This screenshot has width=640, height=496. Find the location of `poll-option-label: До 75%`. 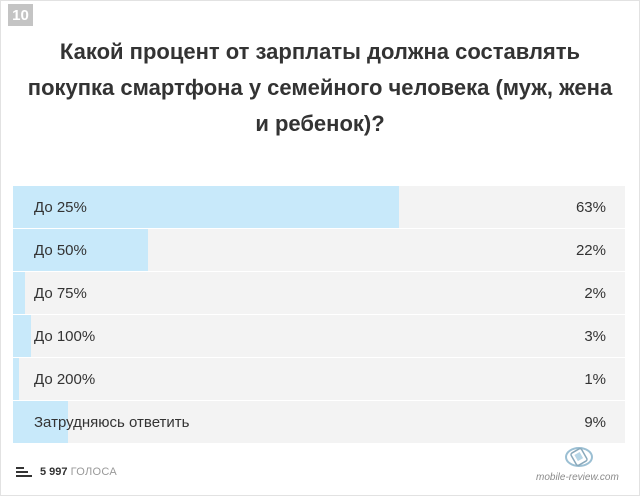

poll-option-label: До 75% is located at coordinates (60, 293).